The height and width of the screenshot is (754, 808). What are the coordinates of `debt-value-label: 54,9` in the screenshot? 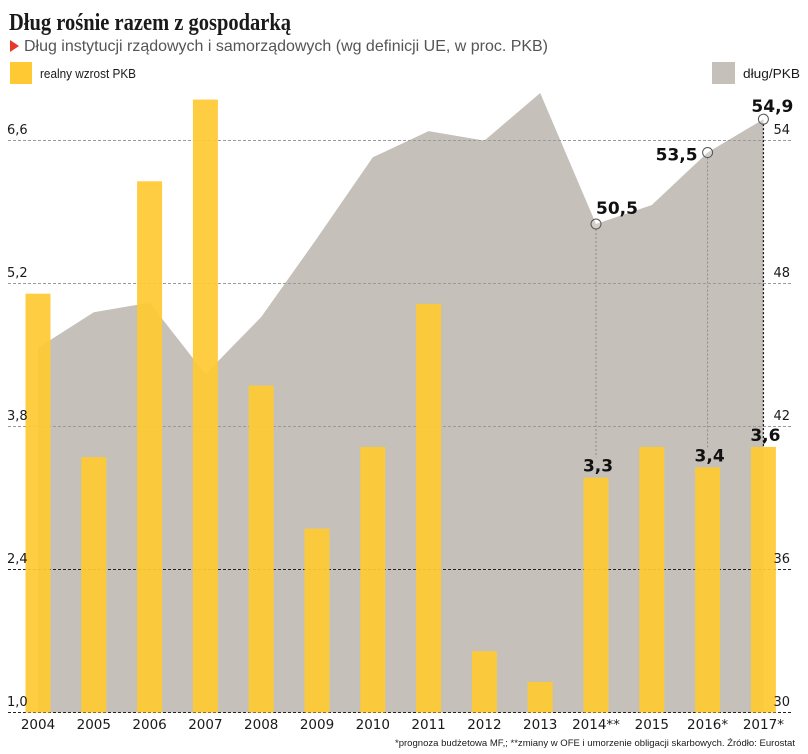 It's located at (772, 107).